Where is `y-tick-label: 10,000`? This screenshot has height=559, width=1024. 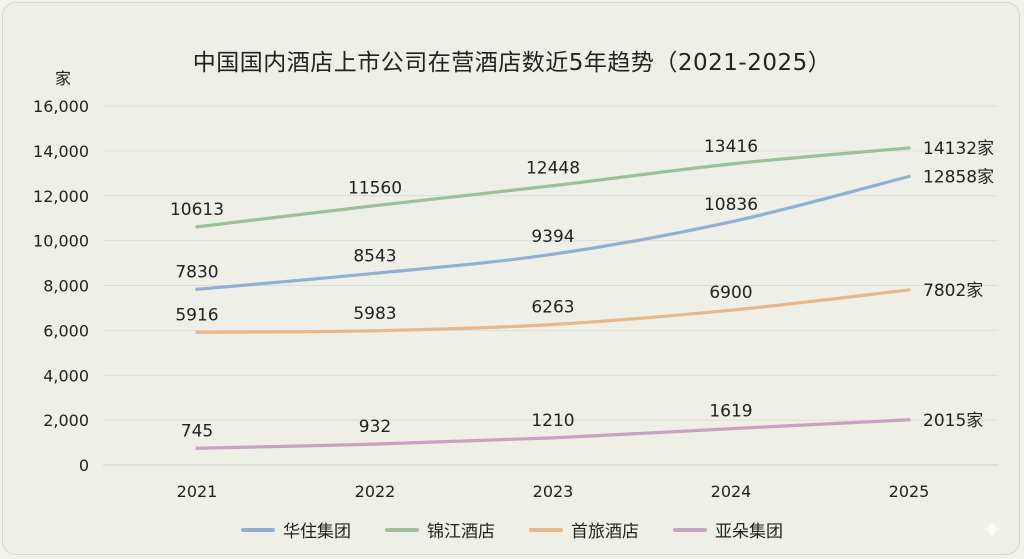 y-tick-label: 10,000 is located at coordinates (61, 241).